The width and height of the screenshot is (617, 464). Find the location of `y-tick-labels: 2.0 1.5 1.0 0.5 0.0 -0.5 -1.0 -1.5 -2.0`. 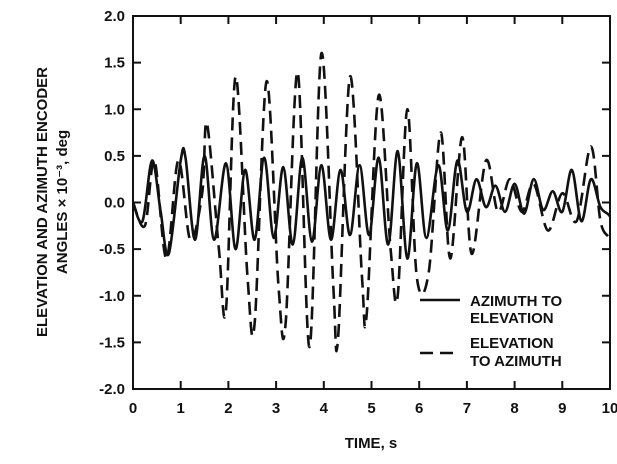

y-tick-labels: 2.0 1.5 1.0 0.5 0.0 -0.5 -1.0 -1.5 -2.0 is located at coordinates (112, 203).